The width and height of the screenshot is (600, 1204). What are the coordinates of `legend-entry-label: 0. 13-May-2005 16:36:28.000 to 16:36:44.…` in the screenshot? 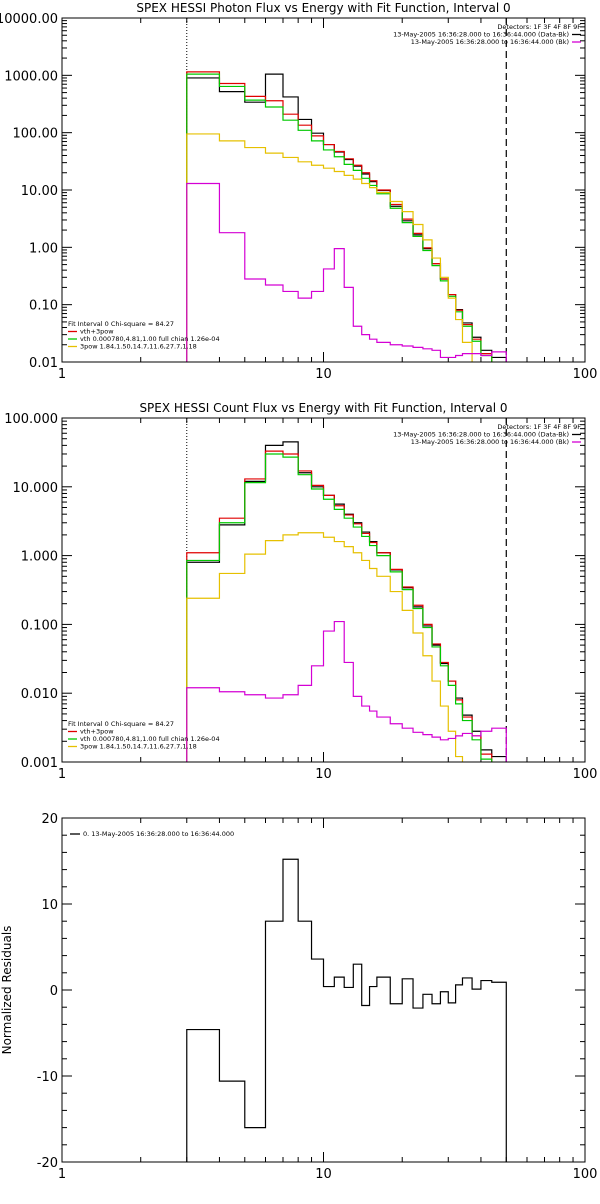 It's located at (158, 834).